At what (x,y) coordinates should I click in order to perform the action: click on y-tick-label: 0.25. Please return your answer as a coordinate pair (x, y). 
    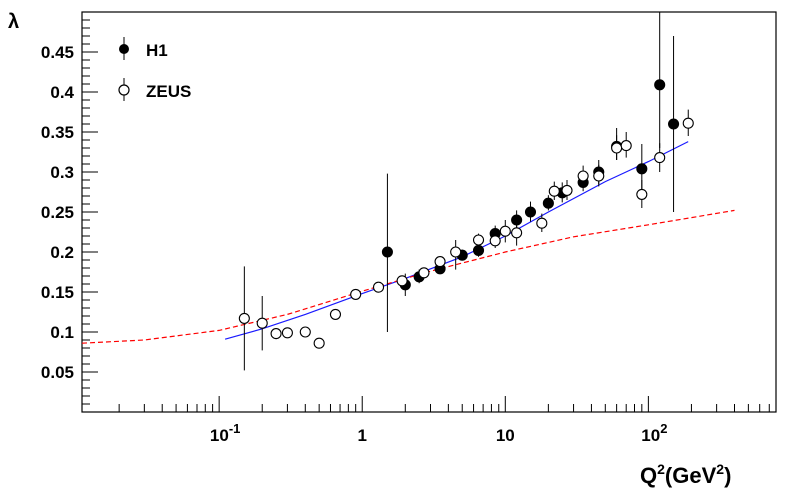
    Looking at the image, I should click on (57, 212).